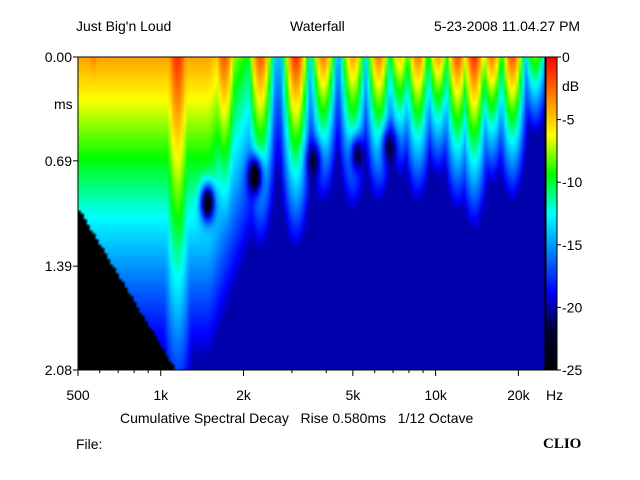  What do you see at coordinates (353, 395) in the screenshot?
I see `x-tick-label: 5k` at bounding box center [353, 395].